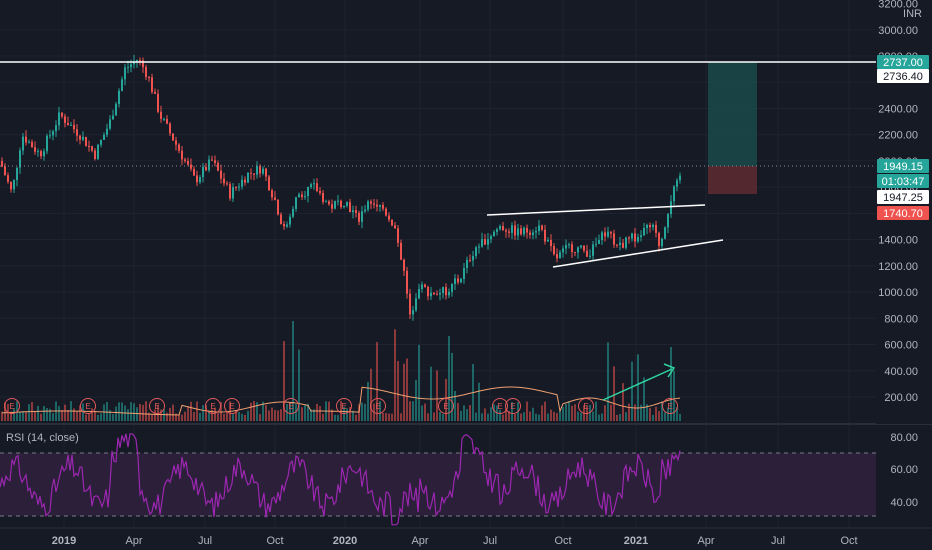  Describe the element at coordinates (466, 539) in the screenshot. I see `time-axis-panel` at that location.